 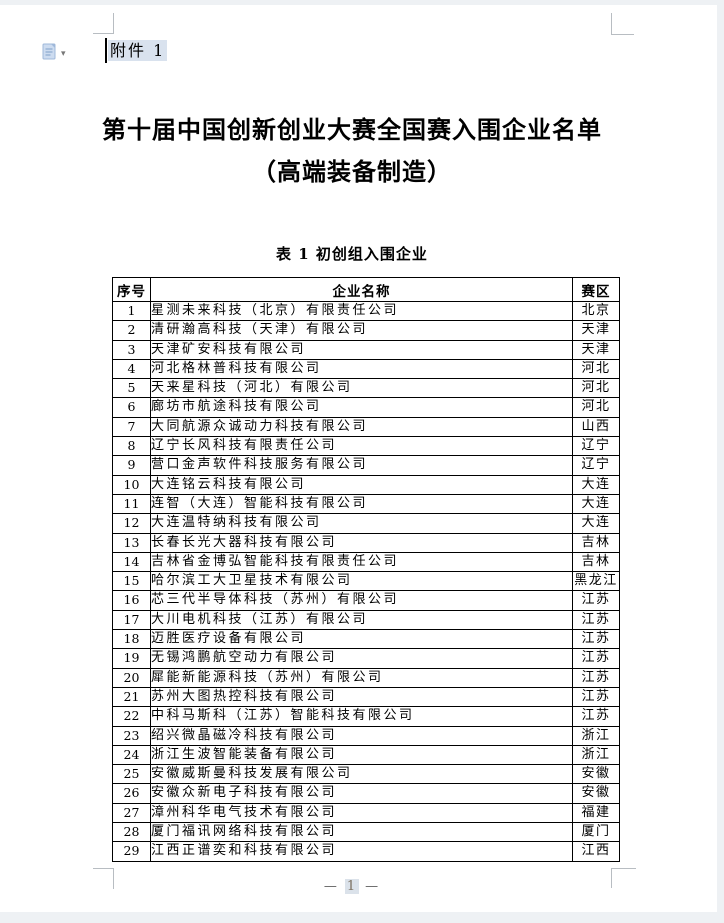 I want to click on document-title-line2: （高端装备制造）, so click(x=352, y=171).